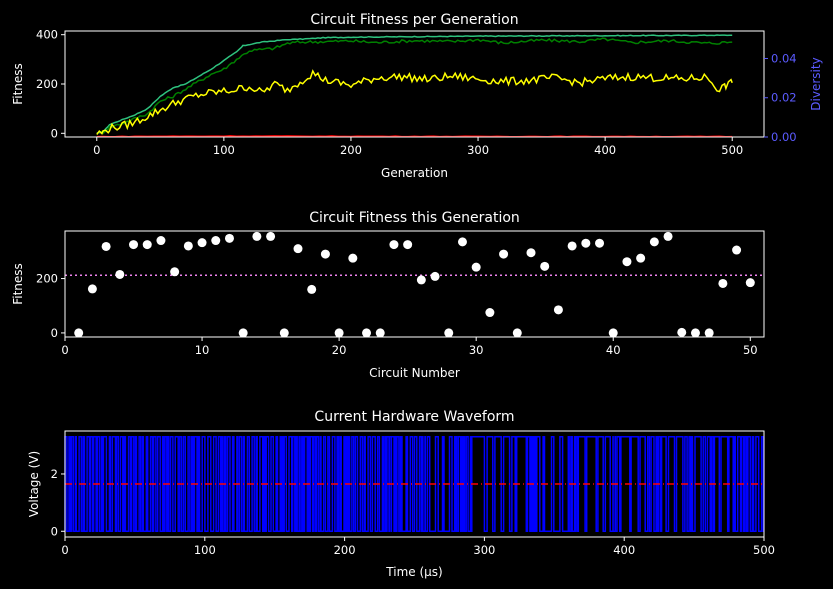  What do you see at coordinates (47, 279) in the screenshot?
I see `chart2-ytick-label: 200` at bounding box center [47, 279].